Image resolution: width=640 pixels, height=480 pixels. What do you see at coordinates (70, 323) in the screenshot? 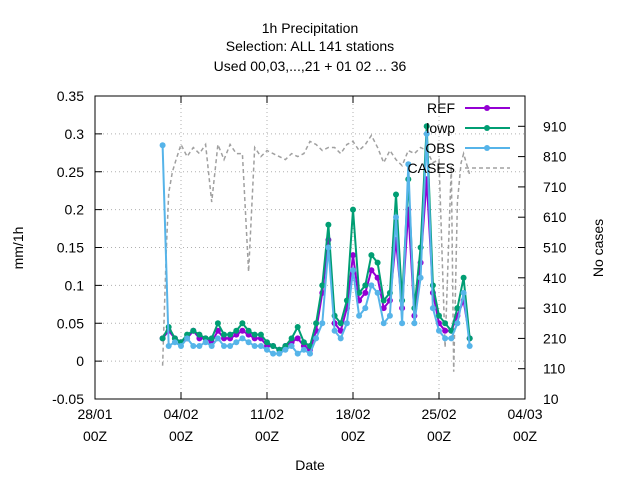
I see `y-tick-label: 0.05` at bounding box center [70, 323].